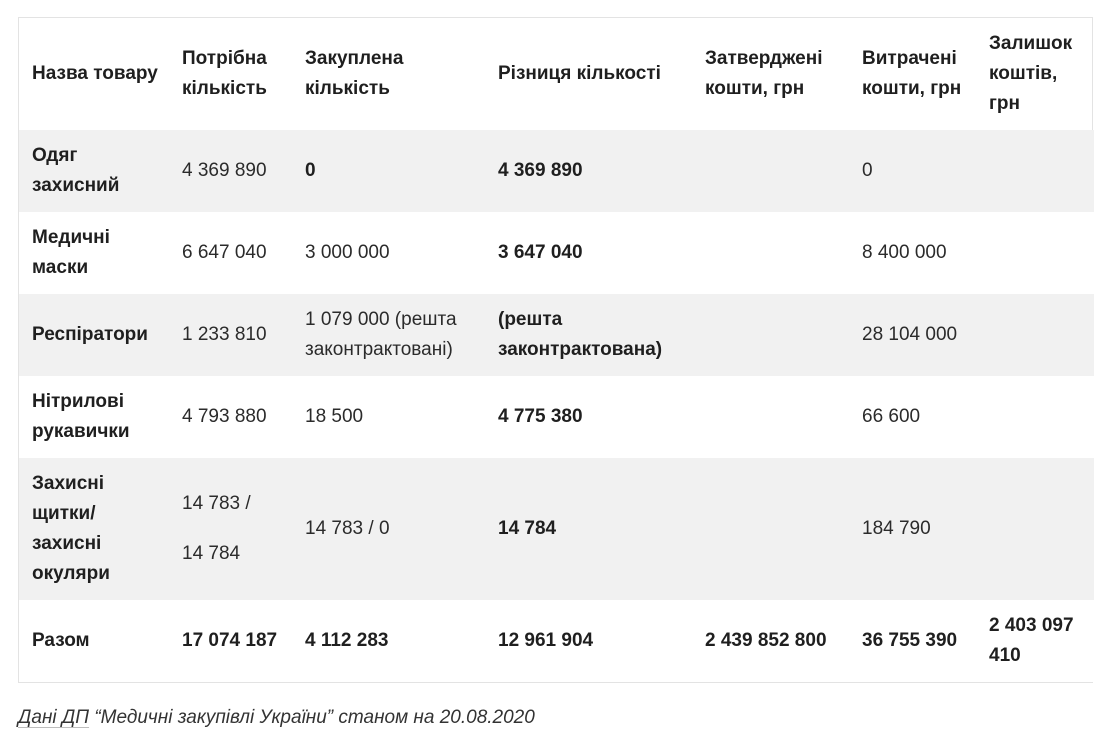  Describe the element at coordinates (540, 252) in the screenshot. I see `cell-qty-difference: 3 647 040` at that location.